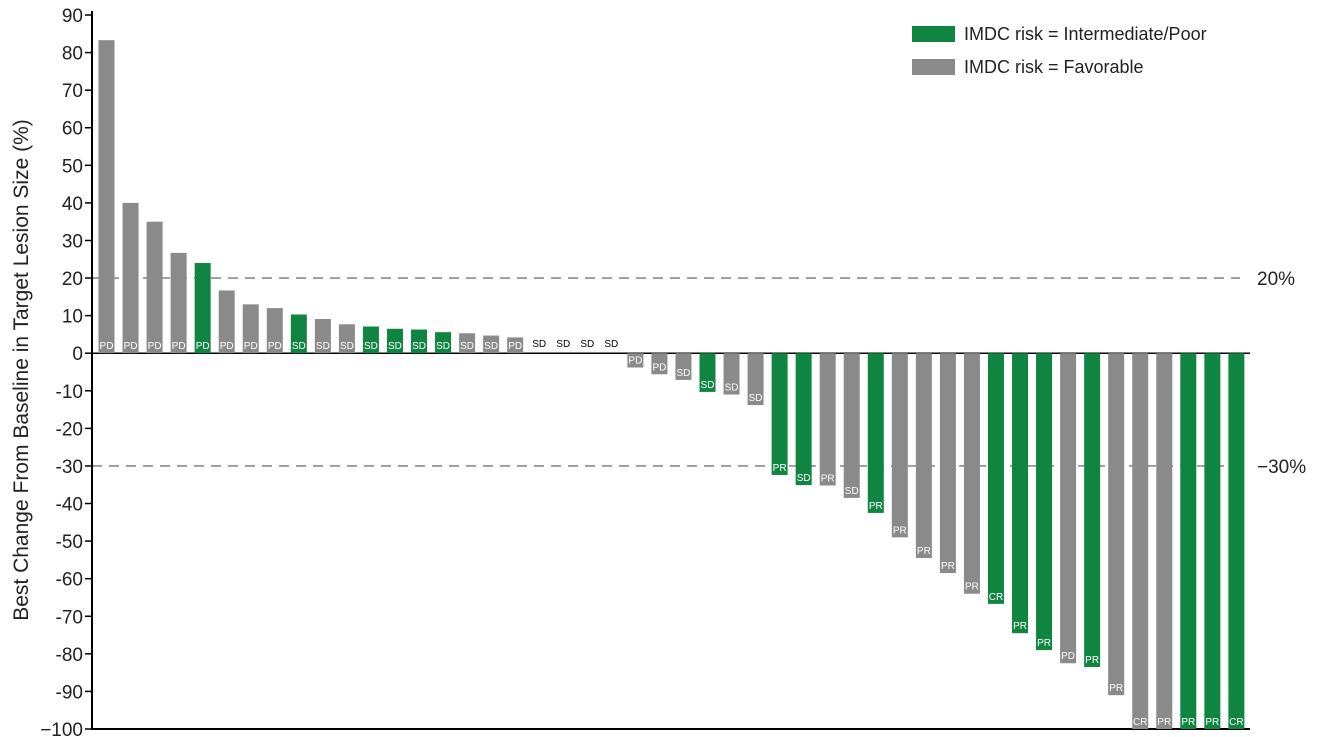  What do you see at coordinates (69, 392) in the screenshot?
I see `y-tick-label: -10` at bounding box center [69, 392].